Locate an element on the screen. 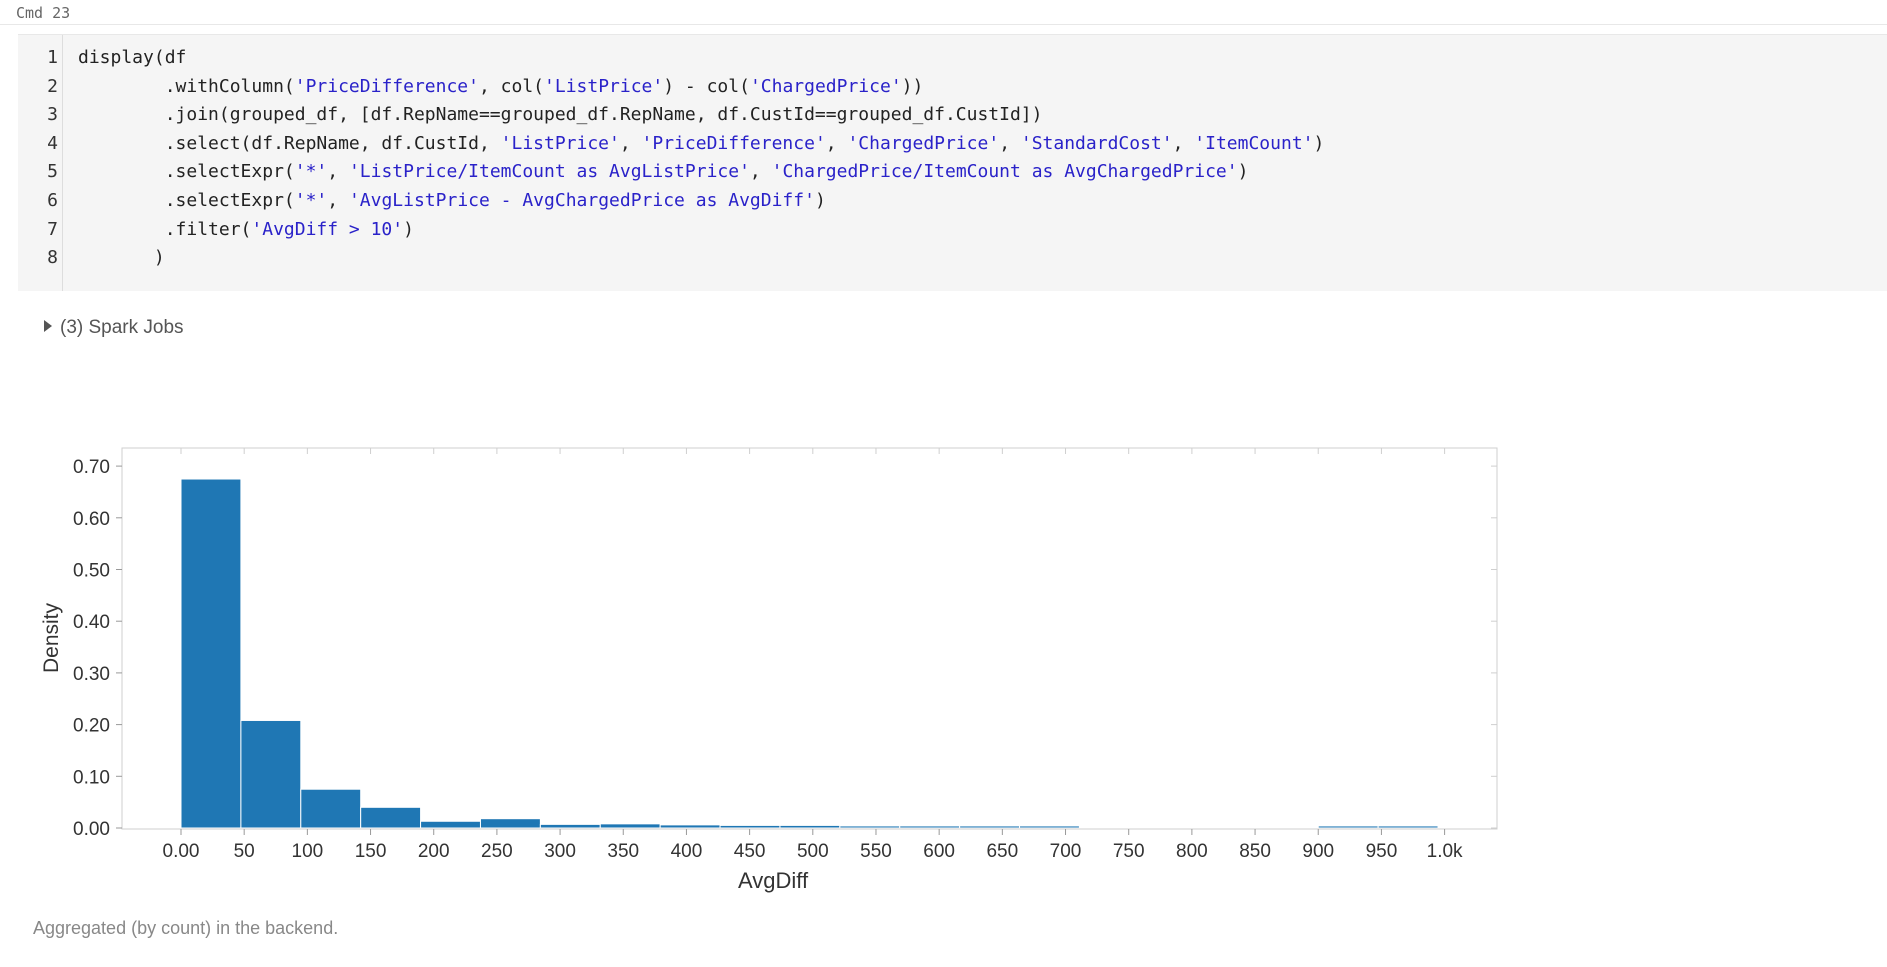 The image size is (1887, 967). code-token: display(df is located at coordinates (132, 57).